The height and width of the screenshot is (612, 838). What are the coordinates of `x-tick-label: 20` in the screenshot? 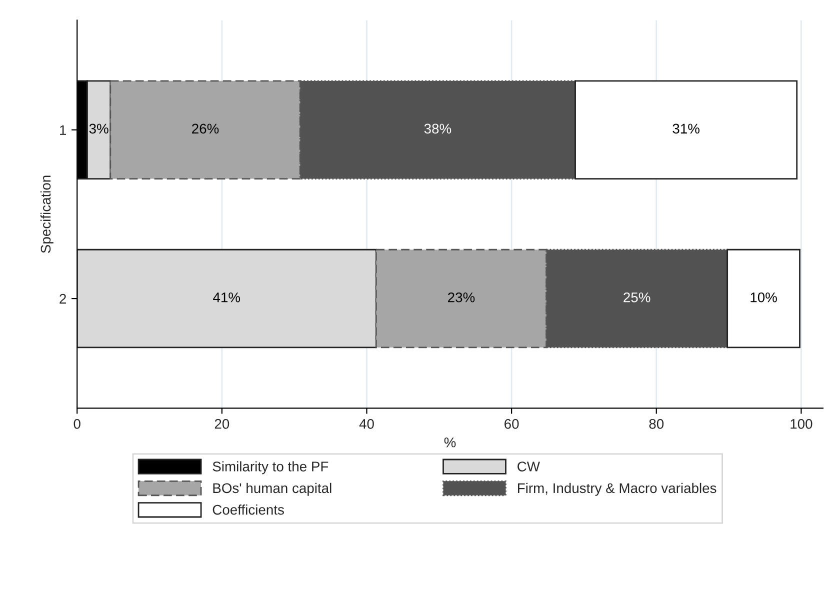 It's located at (222, 423).